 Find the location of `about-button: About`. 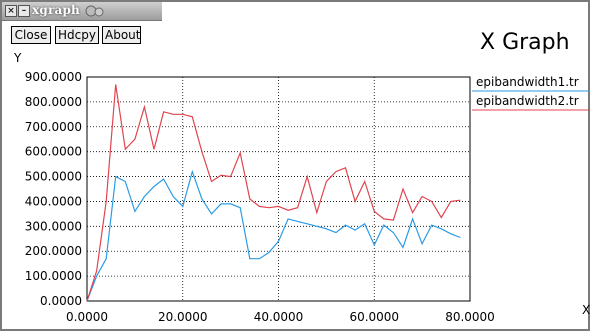

about-button: About is located at coordinates (121, 35).